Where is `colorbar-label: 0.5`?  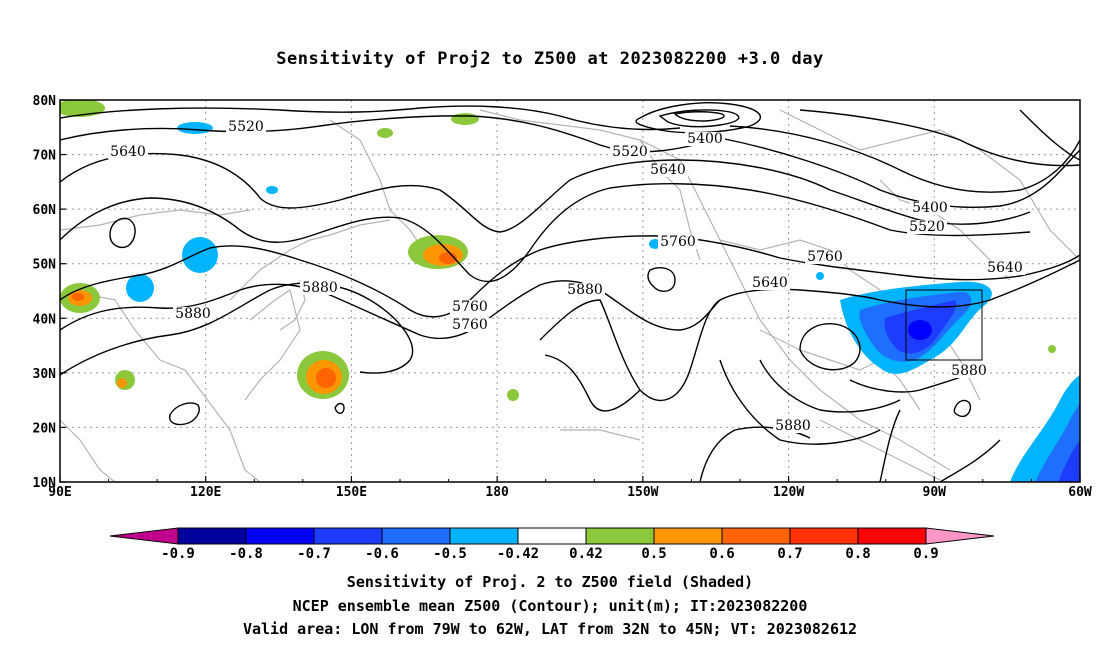 colorbar-label: 0.5 is located at coordinates (653, 554).